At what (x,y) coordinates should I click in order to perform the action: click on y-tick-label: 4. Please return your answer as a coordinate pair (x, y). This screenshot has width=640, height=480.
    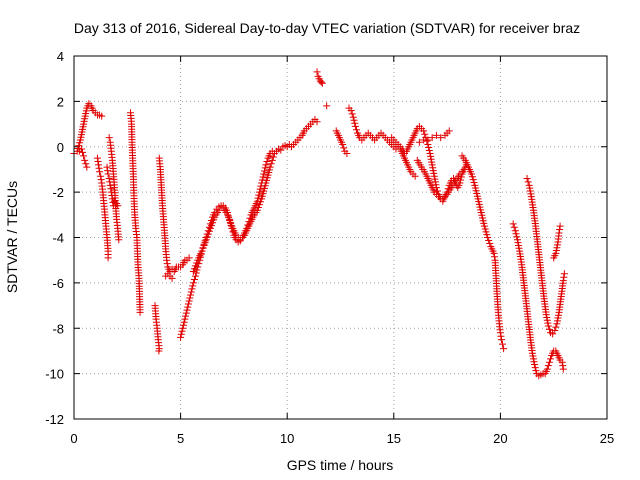
    Looking at the image, I should click on (60, 56).